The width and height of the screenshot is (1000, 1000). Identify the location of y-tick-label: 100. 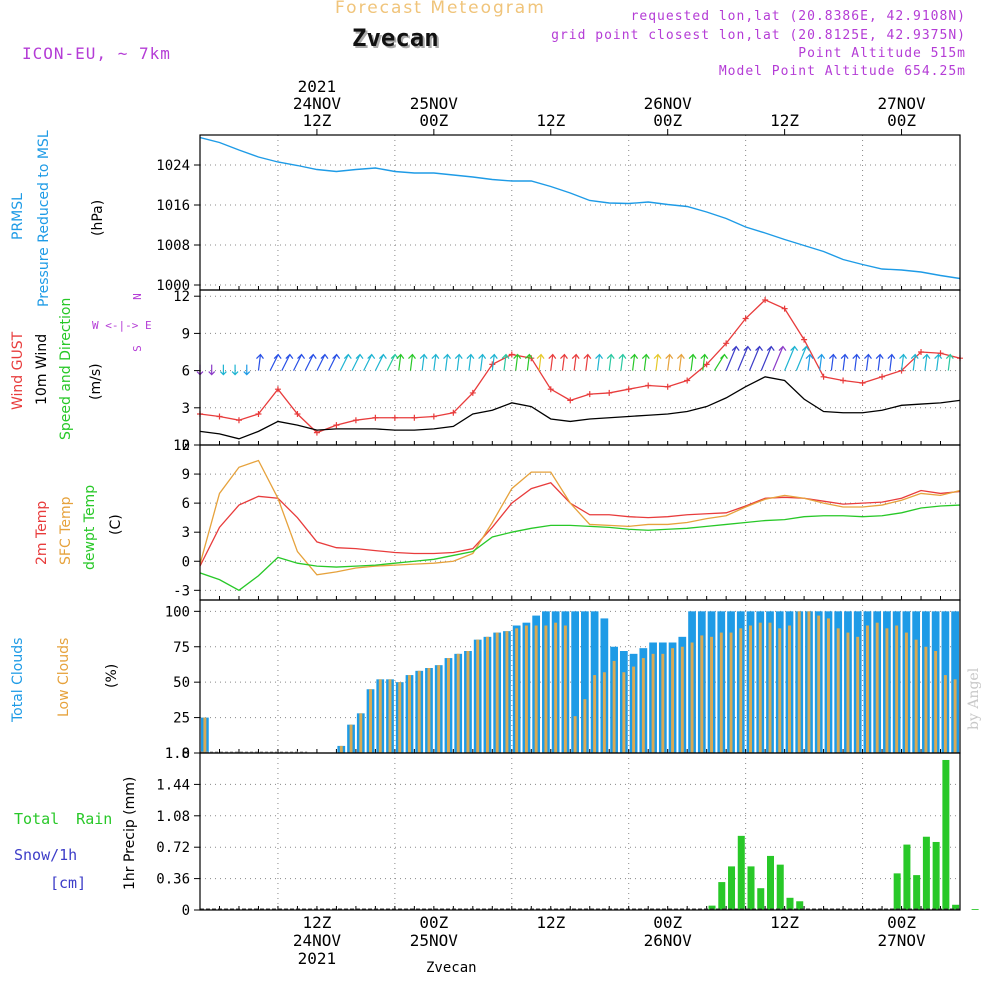
(177, 612).